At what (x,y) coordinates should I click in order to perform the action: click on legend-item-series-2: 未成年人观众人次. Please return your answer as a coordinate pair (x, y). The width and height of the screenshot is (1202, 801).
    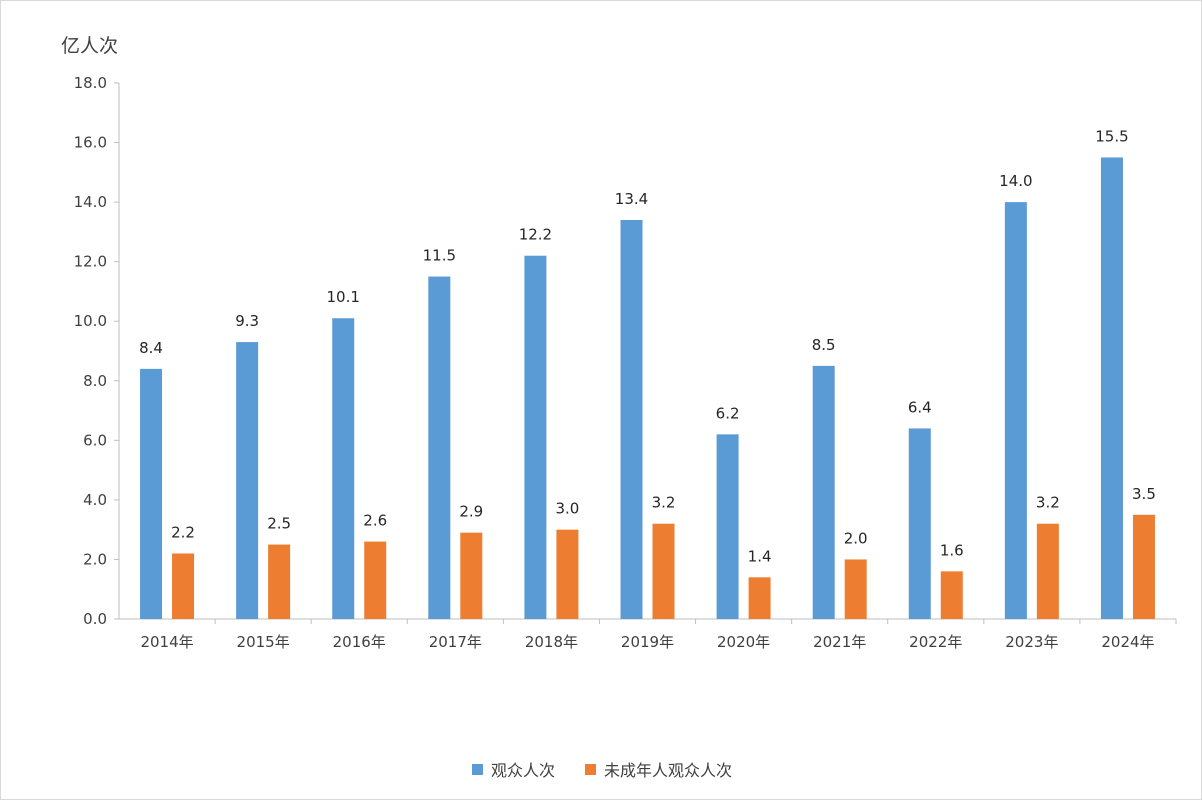
    Looking at the image, I should click on (658, 769).